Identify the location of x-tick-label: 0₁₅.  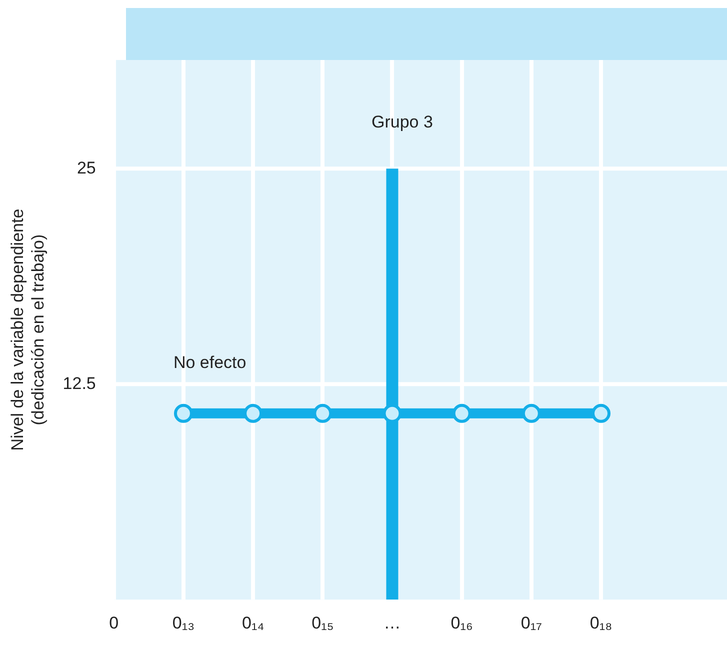
(323, 622).